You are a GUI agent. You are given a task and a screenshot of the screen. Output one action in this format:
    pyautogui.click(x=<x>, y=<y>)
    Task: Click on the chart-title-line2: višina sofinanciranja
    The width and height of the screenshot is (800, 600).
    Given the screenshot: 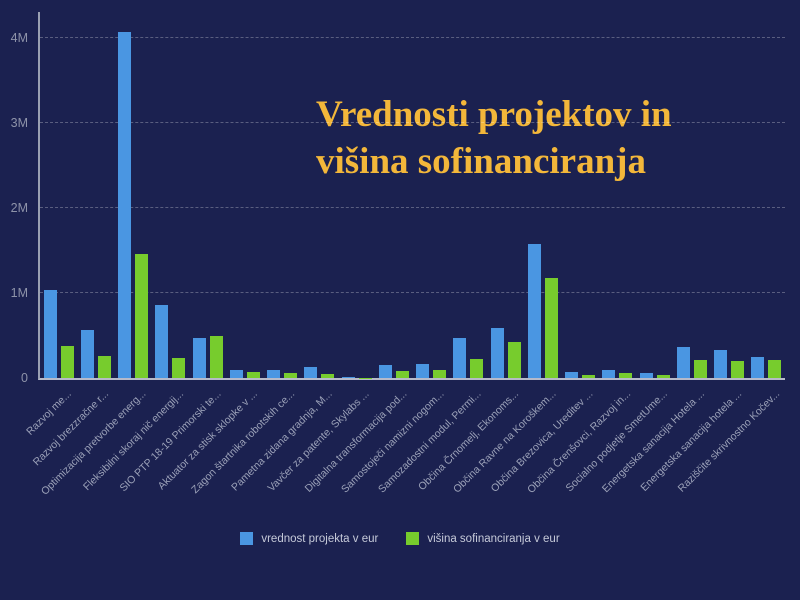 What is the action you would take?
    pyautogui.click(x=481, y=161)
    